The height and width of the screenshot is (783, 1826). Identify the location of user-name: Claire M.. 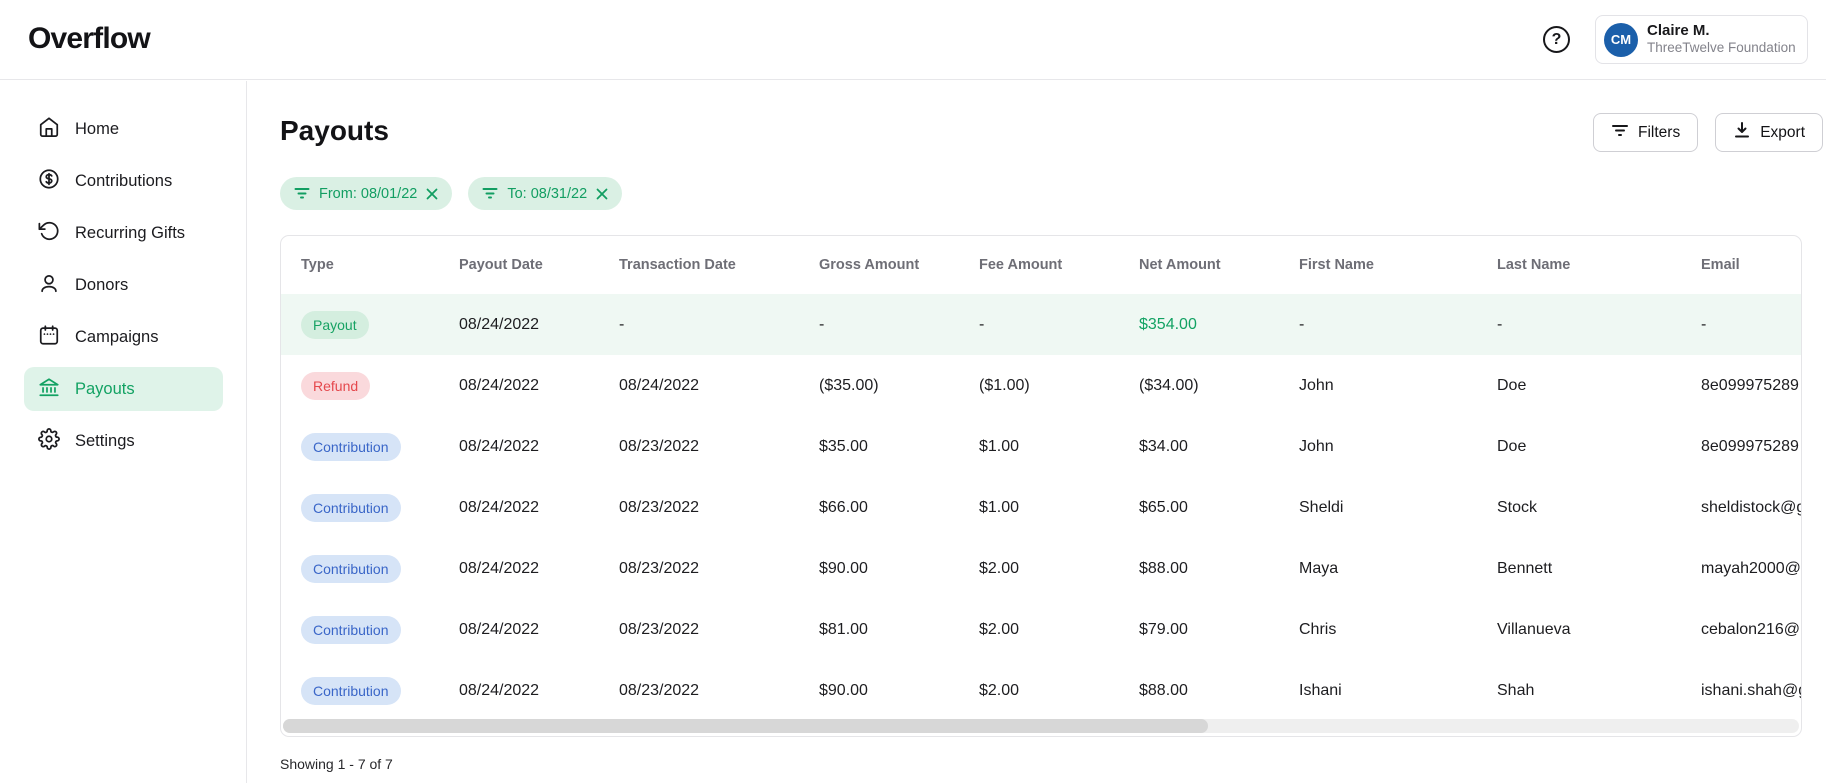
(1678, 30).